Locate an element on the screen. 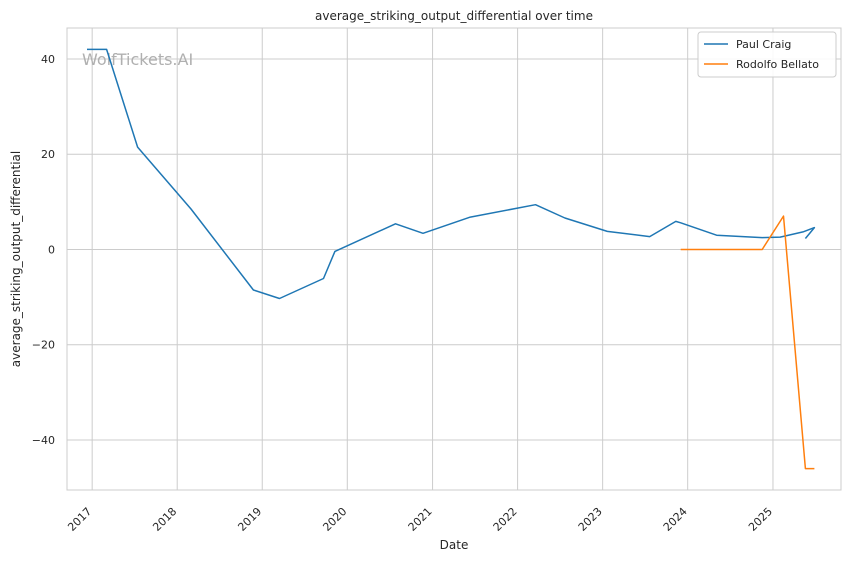 Image resolution: width=850 pixels, height=565 pixels. legend-label-paul-craig: Paul Craig is located at coordinates (763, 44).